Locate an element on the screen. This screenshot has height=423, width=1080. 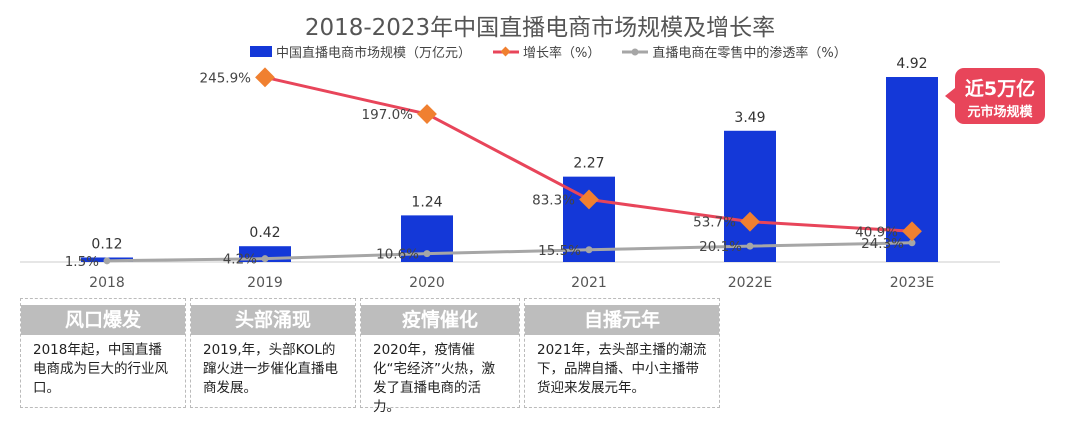
growth-label: 245.9% is located at coordinates (226, 78).